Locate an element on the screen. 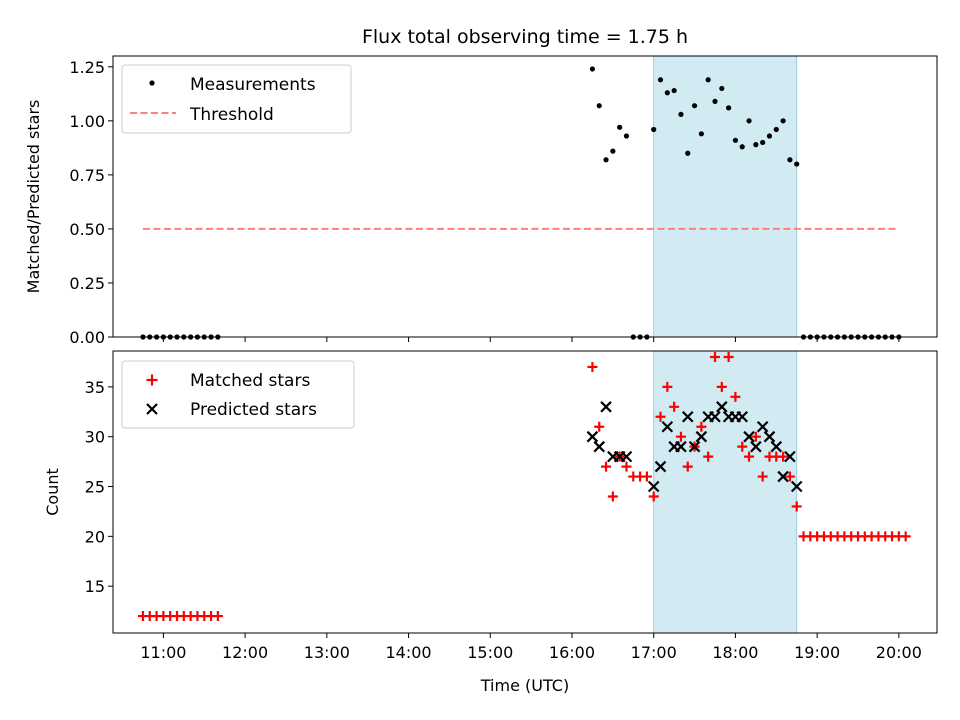  y-tick-label: 20 is located at coordinates (95, 536).